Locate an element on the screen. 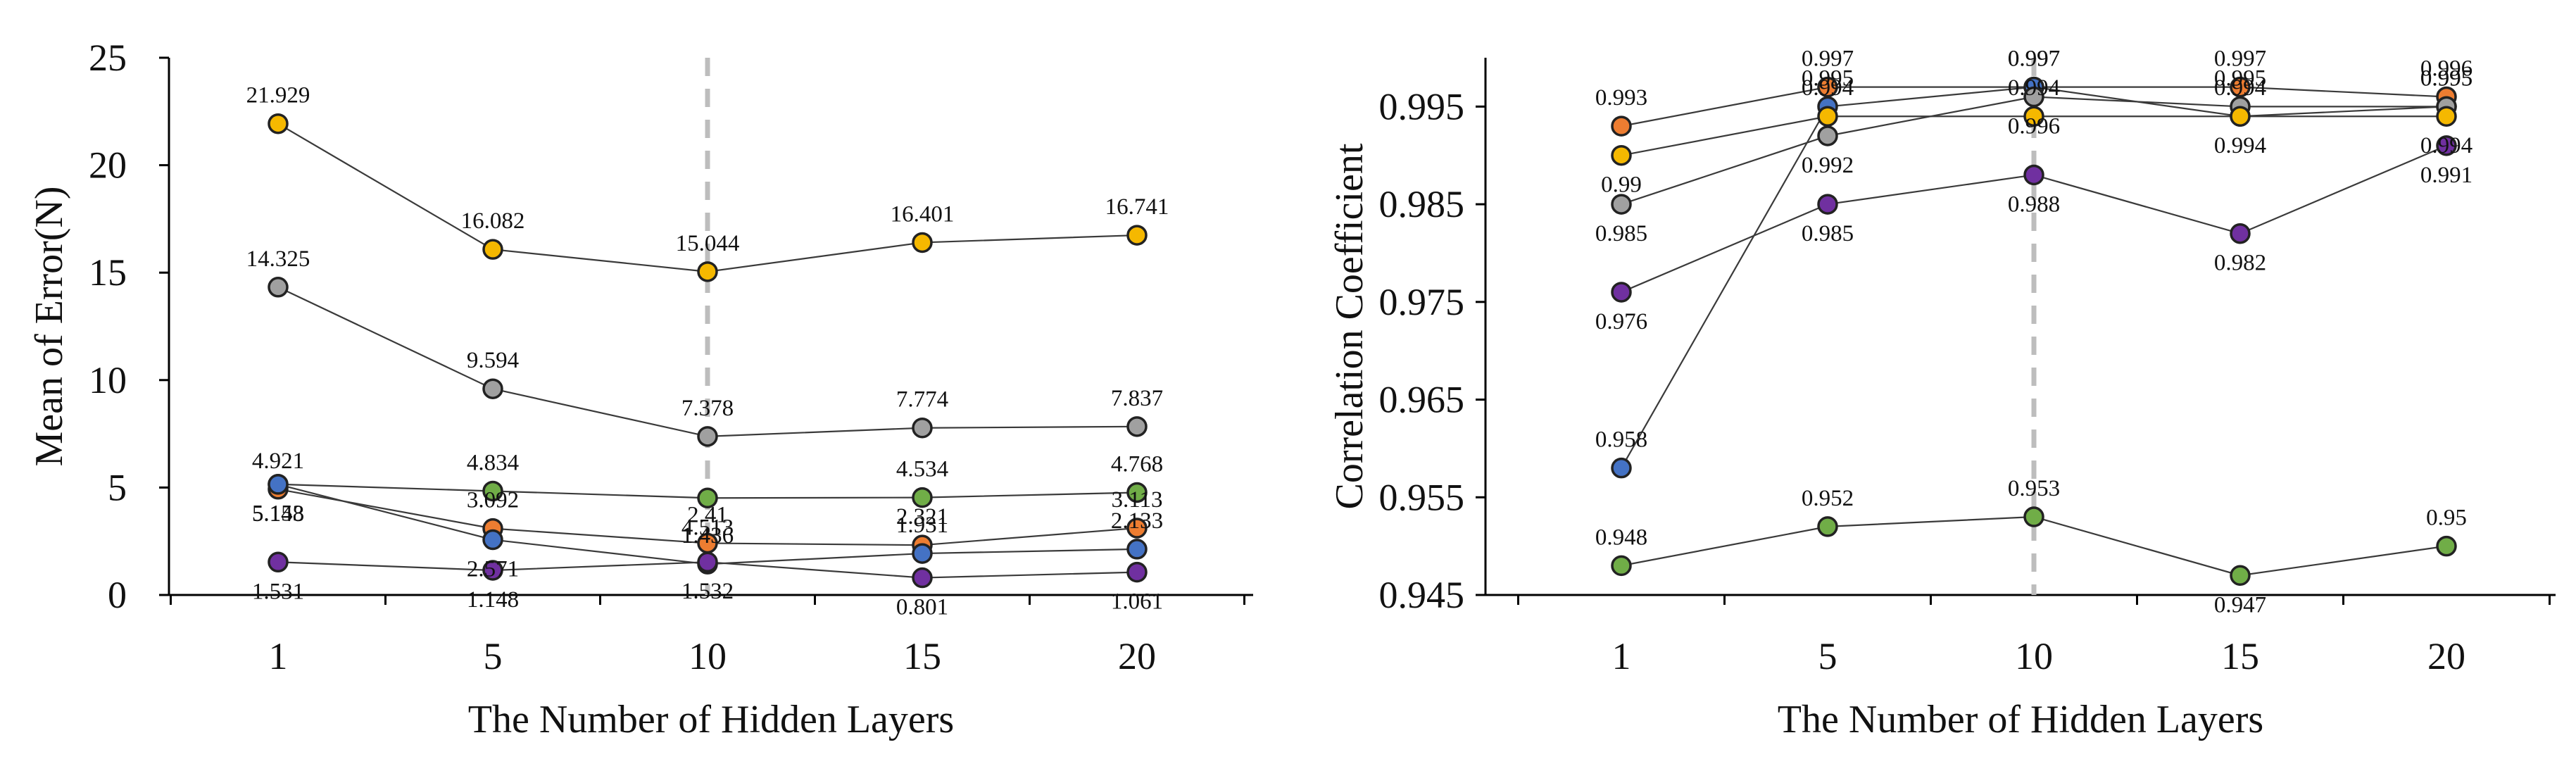 Image resolution: width=2576 pixels, height=771 pixels. data-label-green: 4.534 is located at coordinates (922, 469).